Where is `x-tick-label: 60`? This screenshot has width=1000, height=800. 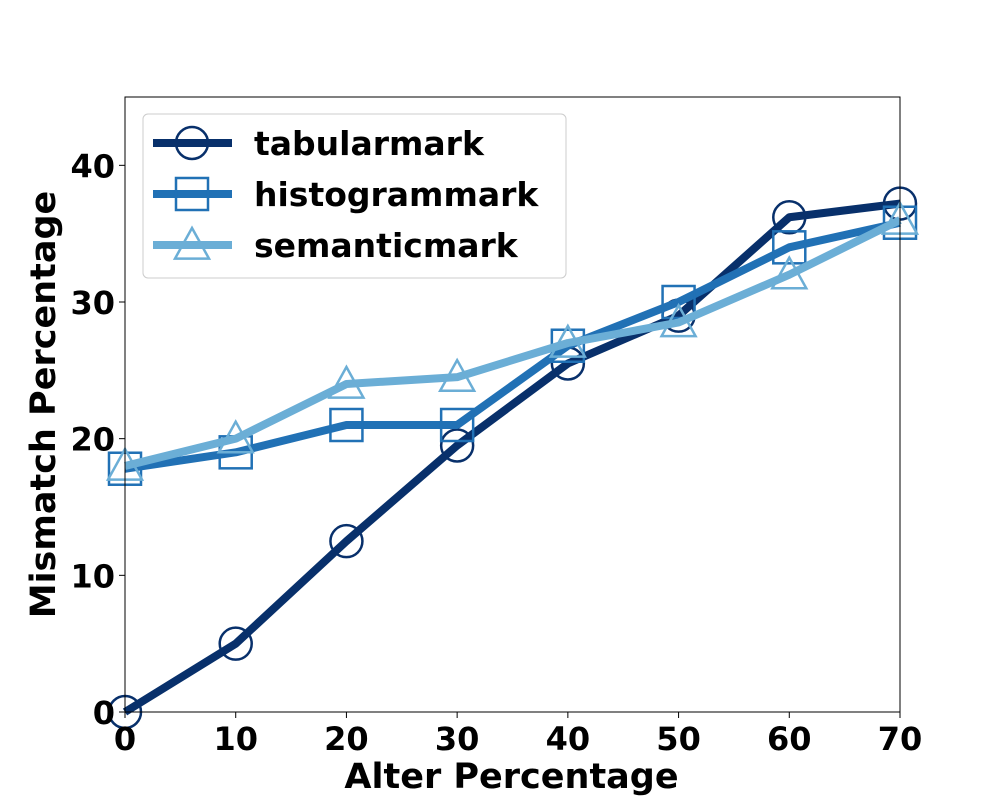
x-tick-label: 60 is located at coordinates (789, 739).